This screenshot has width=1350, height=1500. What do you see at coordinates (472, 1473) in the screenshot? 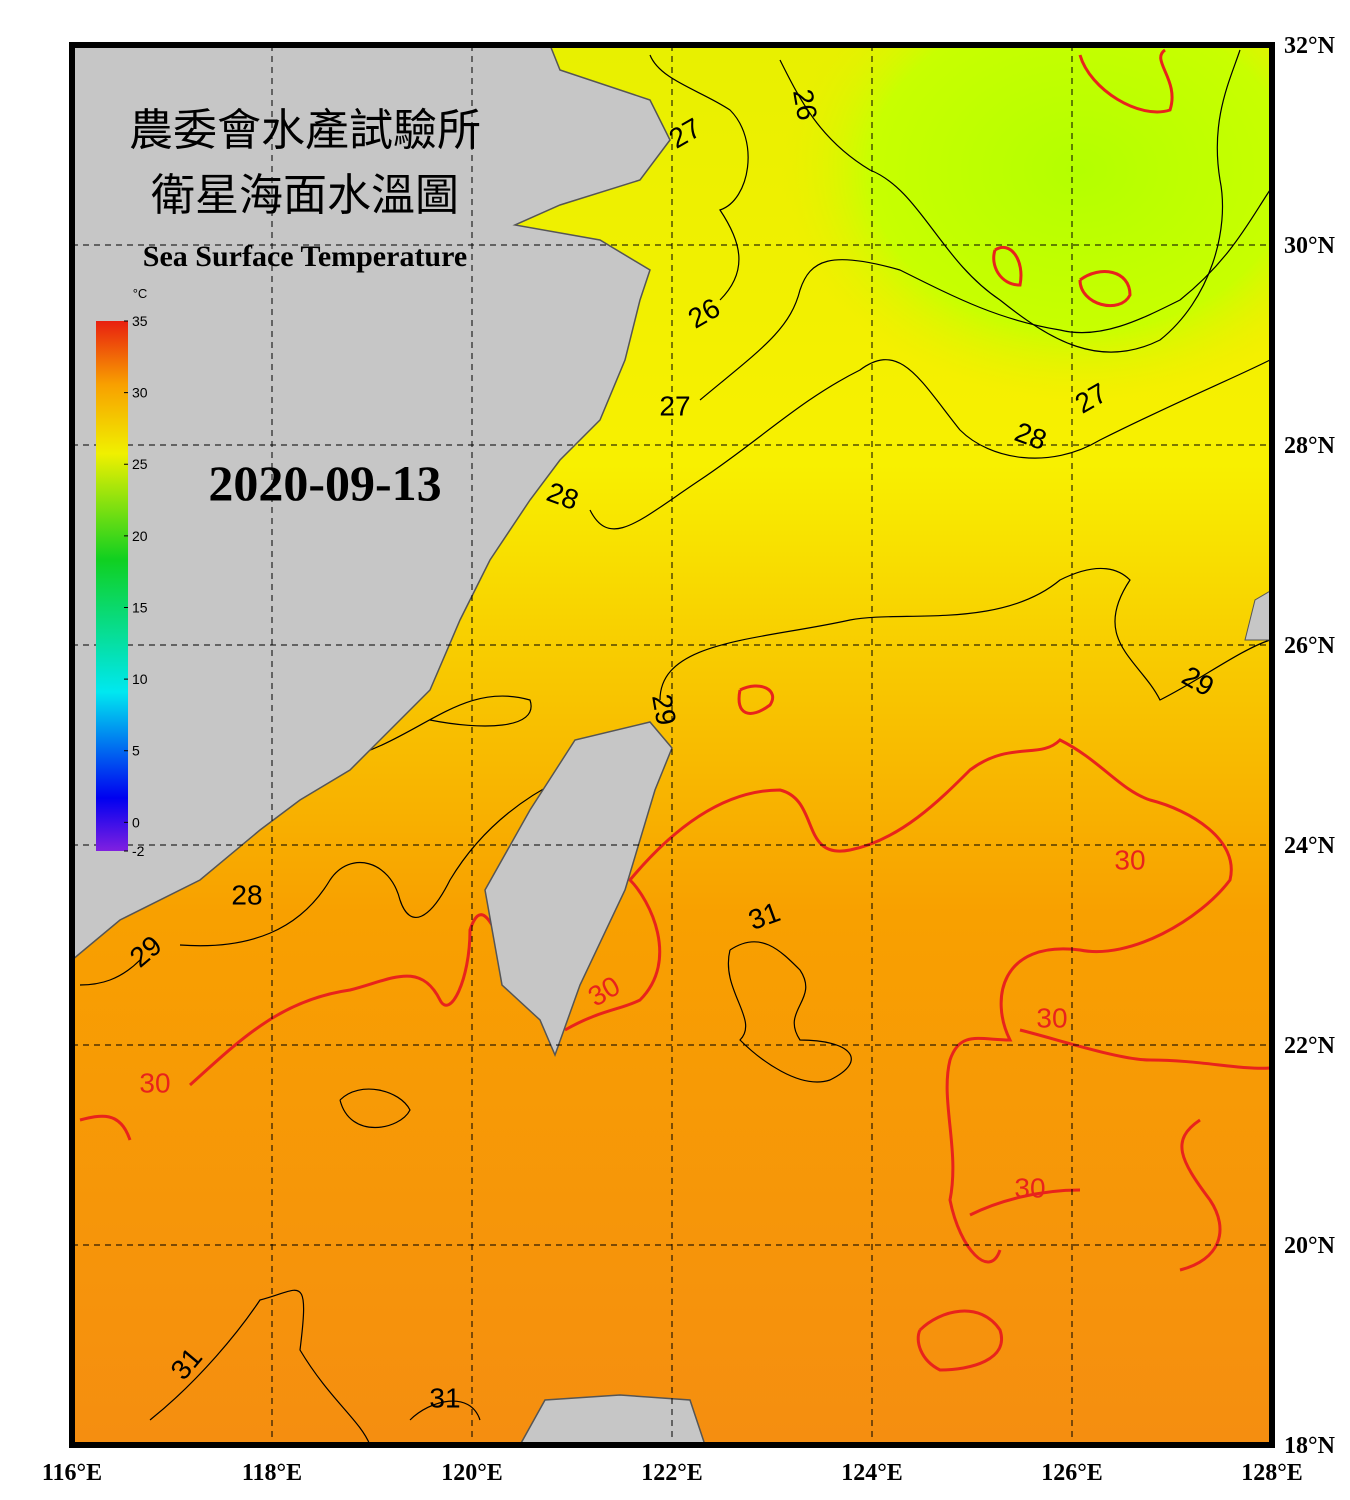
I see `x-tick-label: 120°E` at bounding box center [472, 1473].